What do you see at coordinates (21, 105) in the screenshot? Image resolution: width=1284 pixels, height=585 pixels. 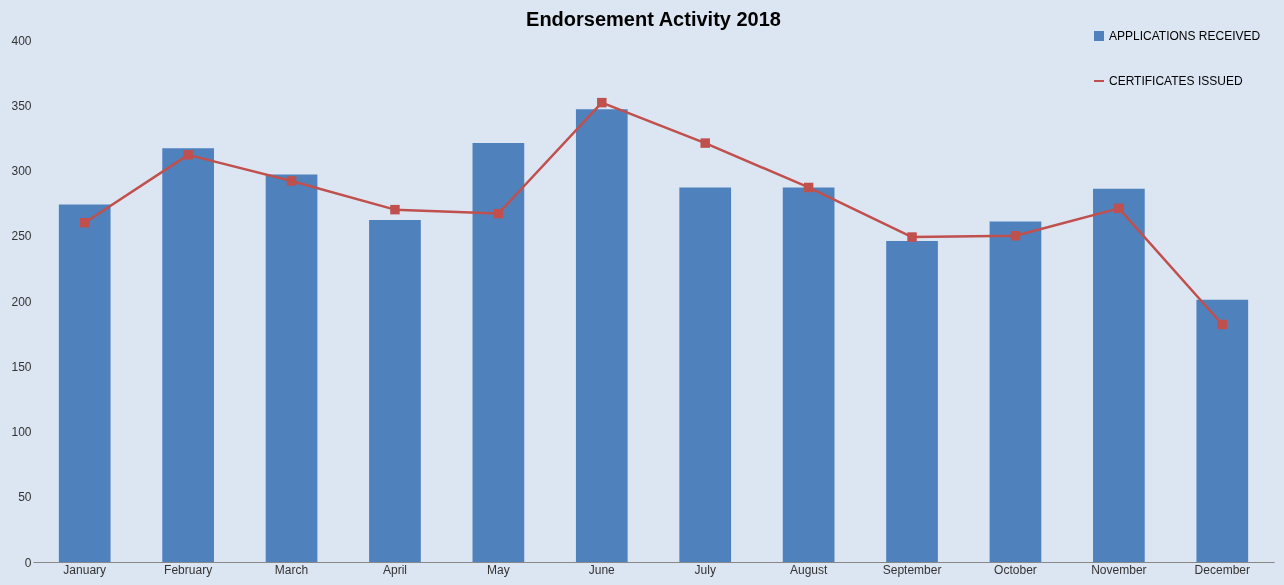 I see `y-tick-label: 350` at bounding box center [21, 105].